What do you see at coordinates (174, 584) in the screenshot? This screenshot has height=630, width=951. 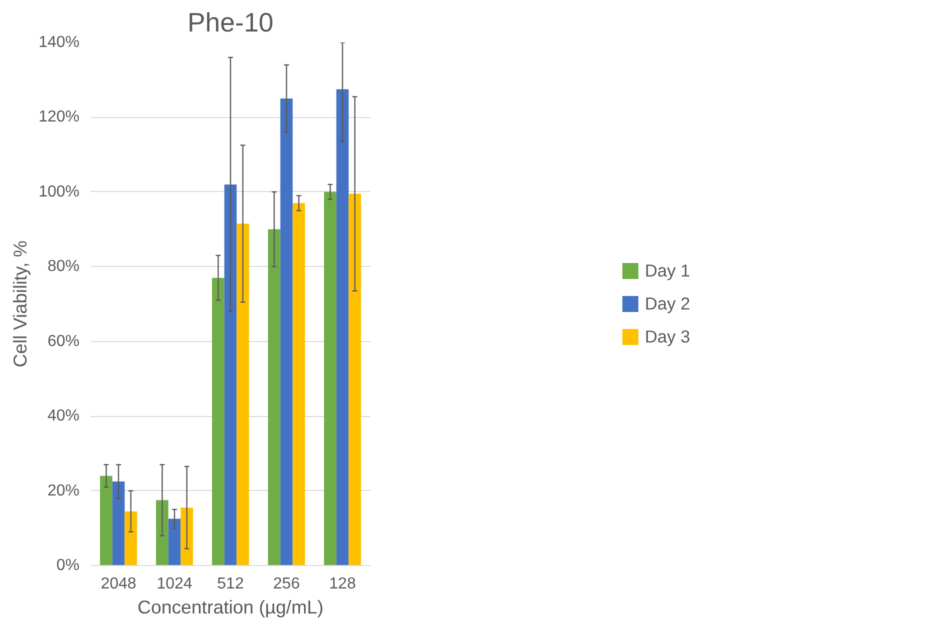 I see `x-tick-label: 1024` at bounding box center [174, 584].